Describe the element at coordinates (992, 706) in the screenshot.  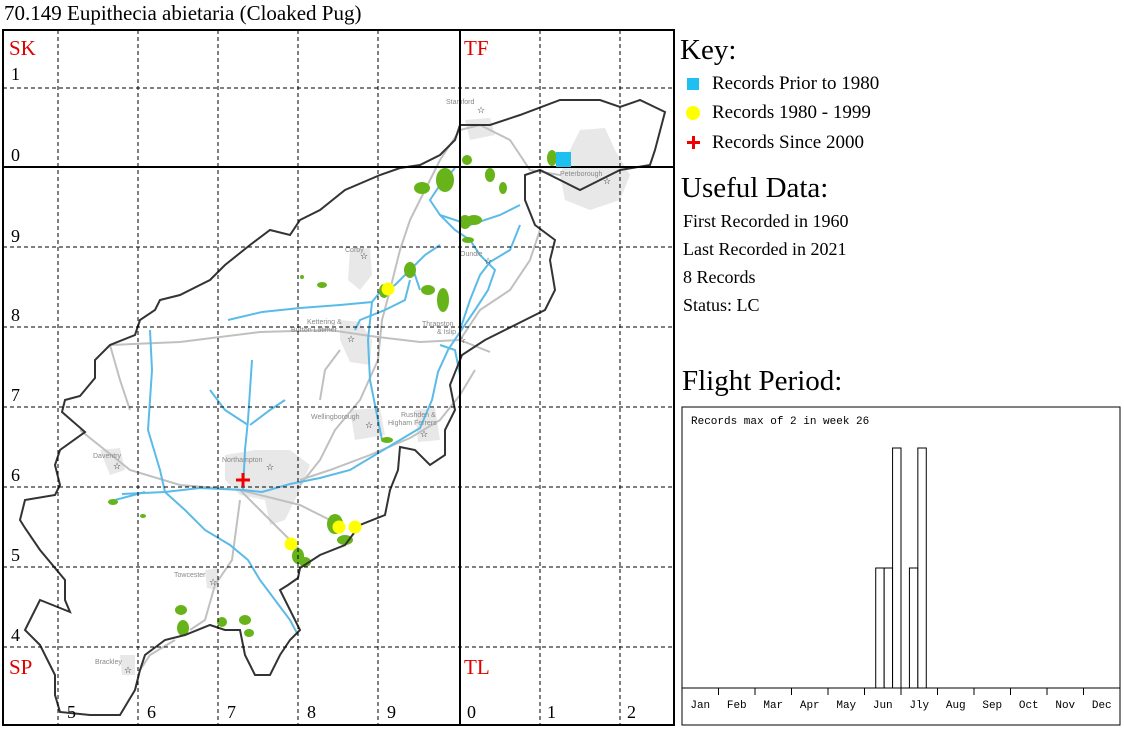
I see `month-label: Sep` at that location.